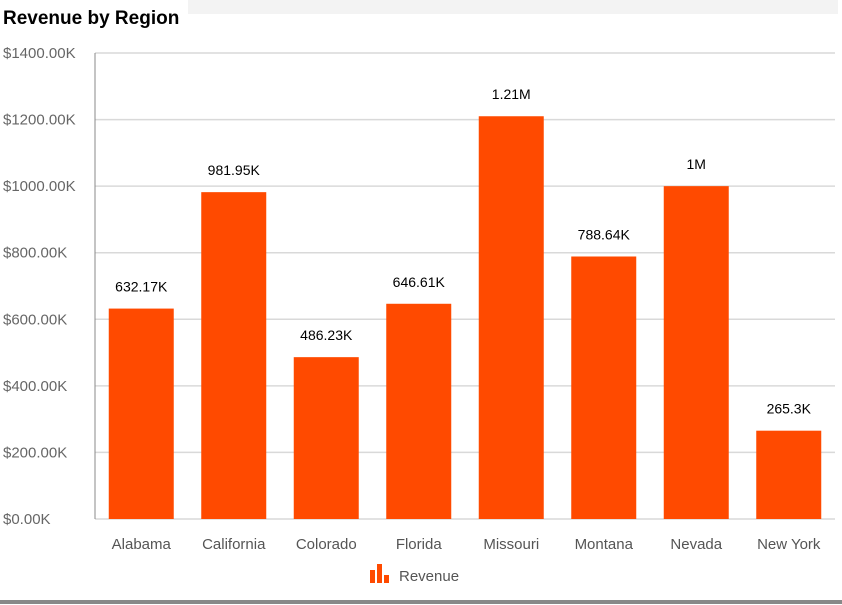 This screenshot has width=842, height=605. I want to click on x-tick-label: Montana, so click(604, 544).